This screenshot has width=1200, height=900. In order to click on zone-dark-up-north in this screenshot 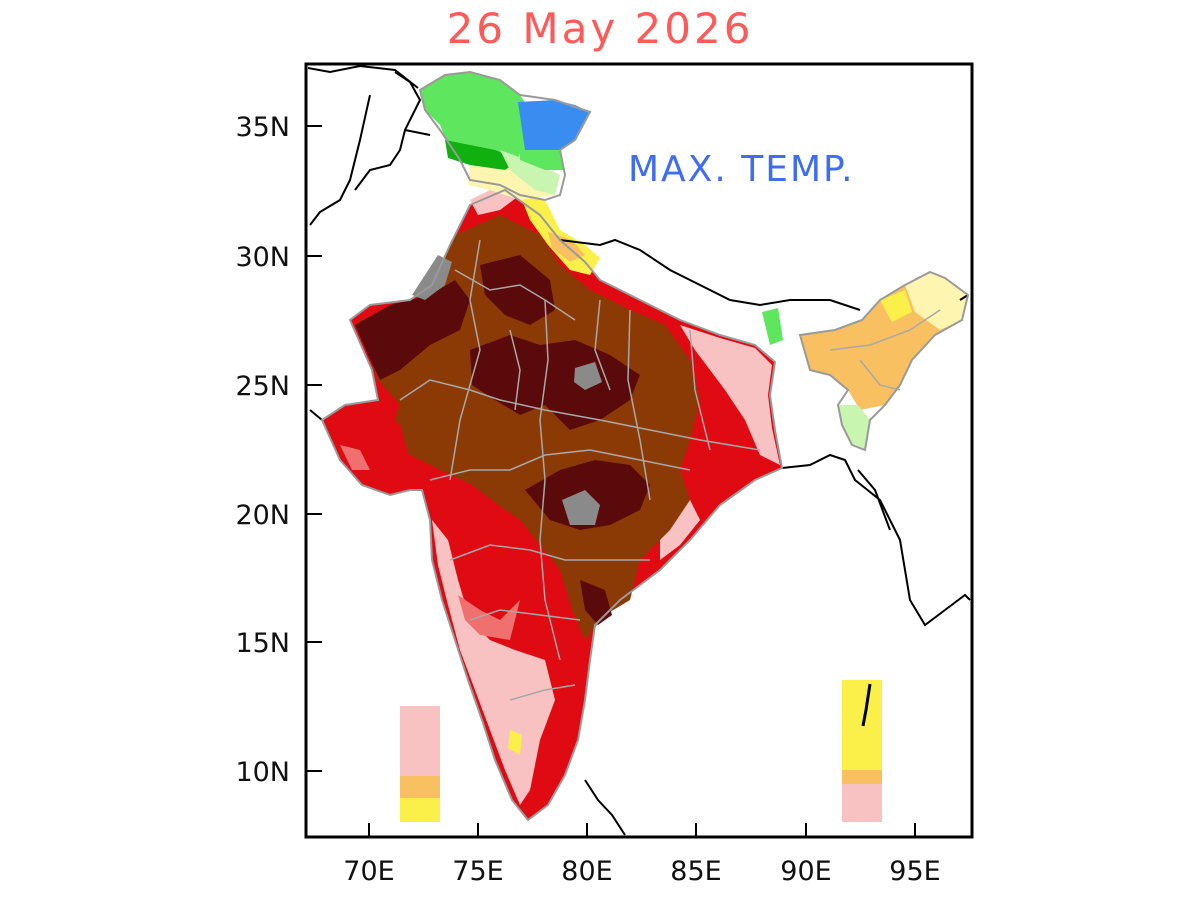, I will do `click(517, 290)`.